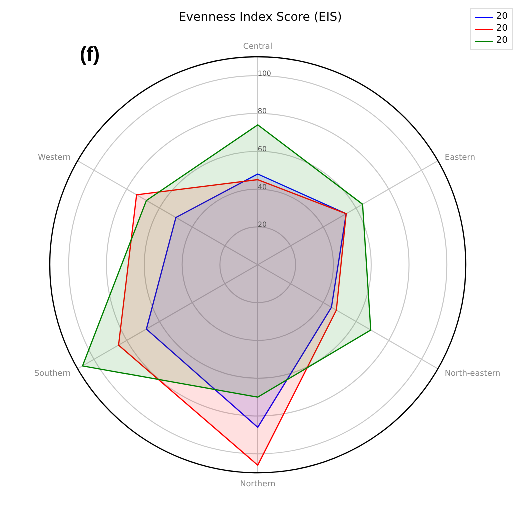 This screenshot has height=507, width=513. What do you see at coordinates (473, 373) in the screenshot?
I see `spoke-label: North-eastern` at bounding box center [473, 373].